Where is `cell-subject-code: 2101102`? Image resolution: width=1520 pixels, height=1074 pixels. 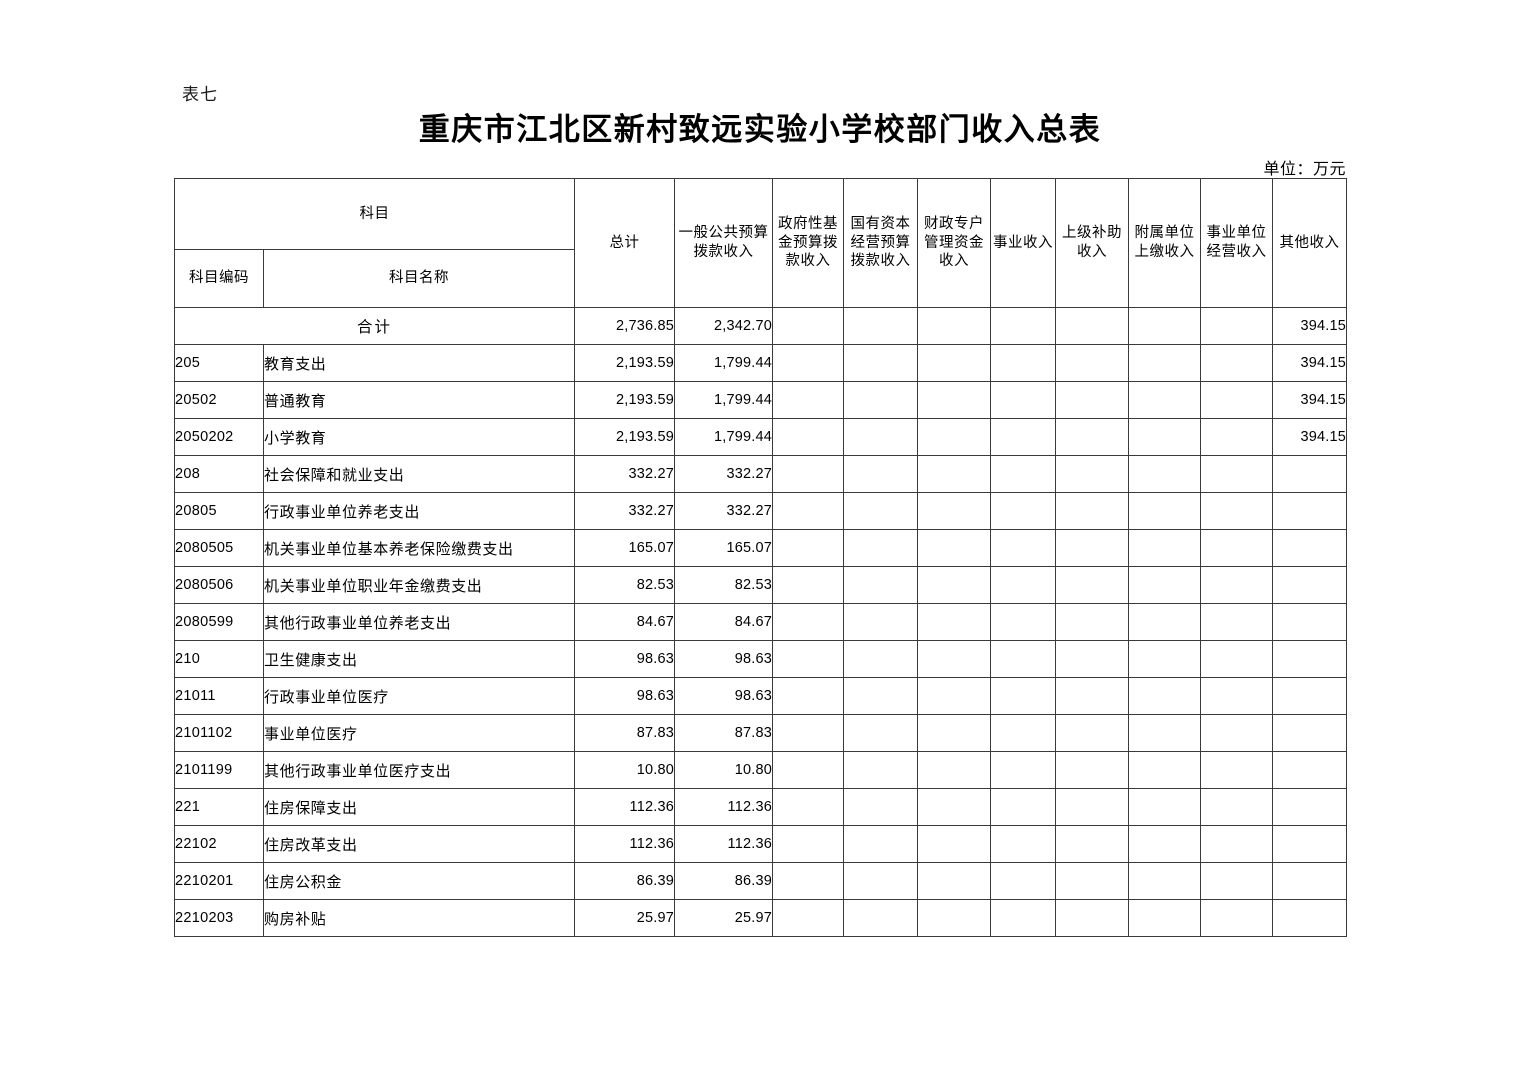
cell-subject-code: 2101102 is located at coordinates (219, 733).